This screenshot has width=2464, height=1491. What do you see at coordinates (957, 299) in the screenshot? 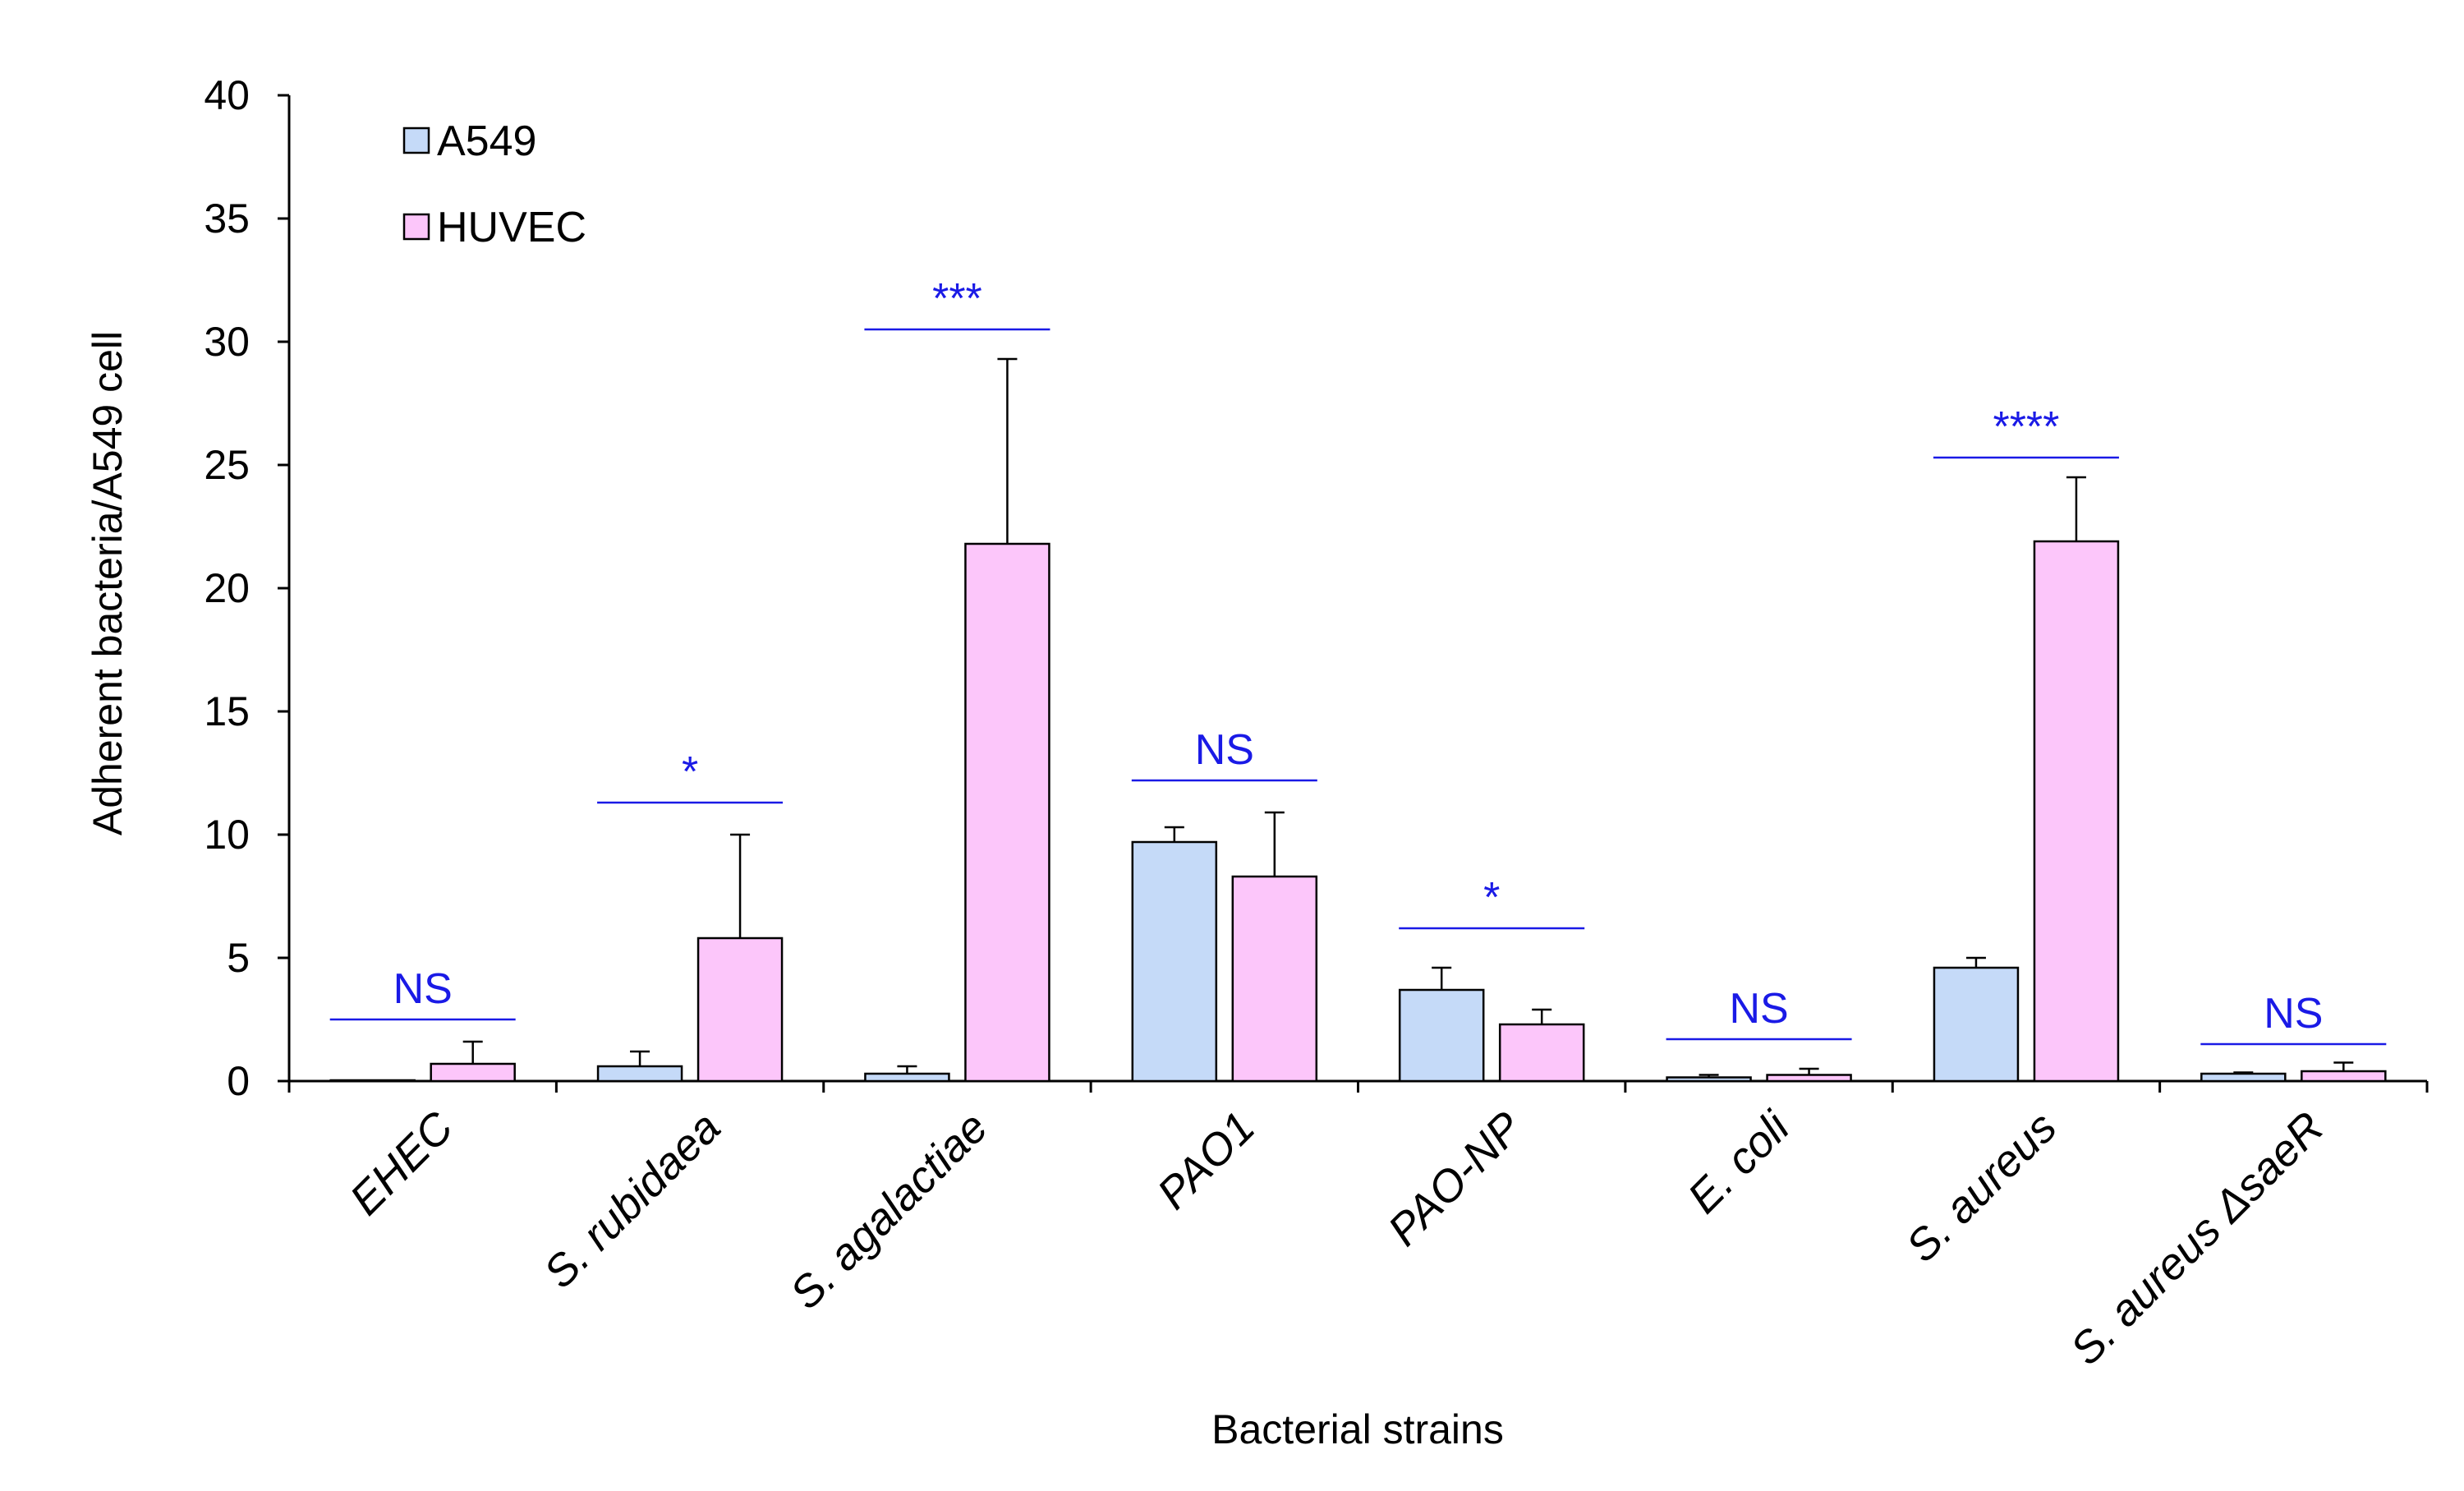
I see `significance-label: ***` at bounding box center [957, 299].